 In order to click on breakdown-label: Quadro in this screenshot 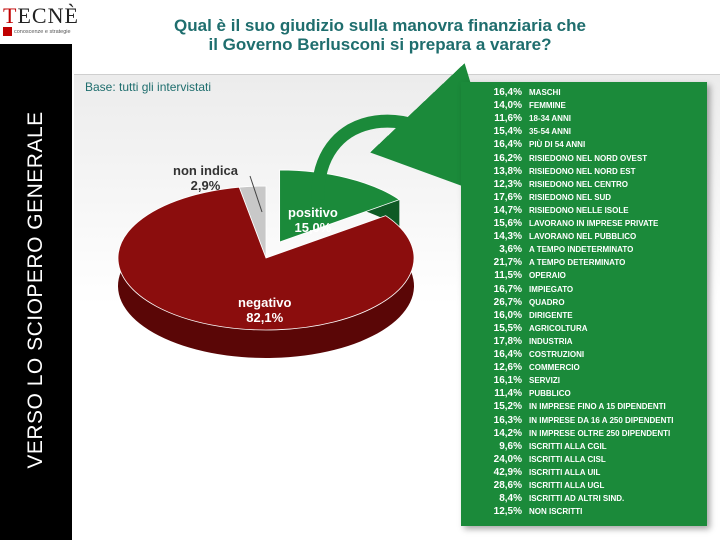, I will do `click(547, 302)`.